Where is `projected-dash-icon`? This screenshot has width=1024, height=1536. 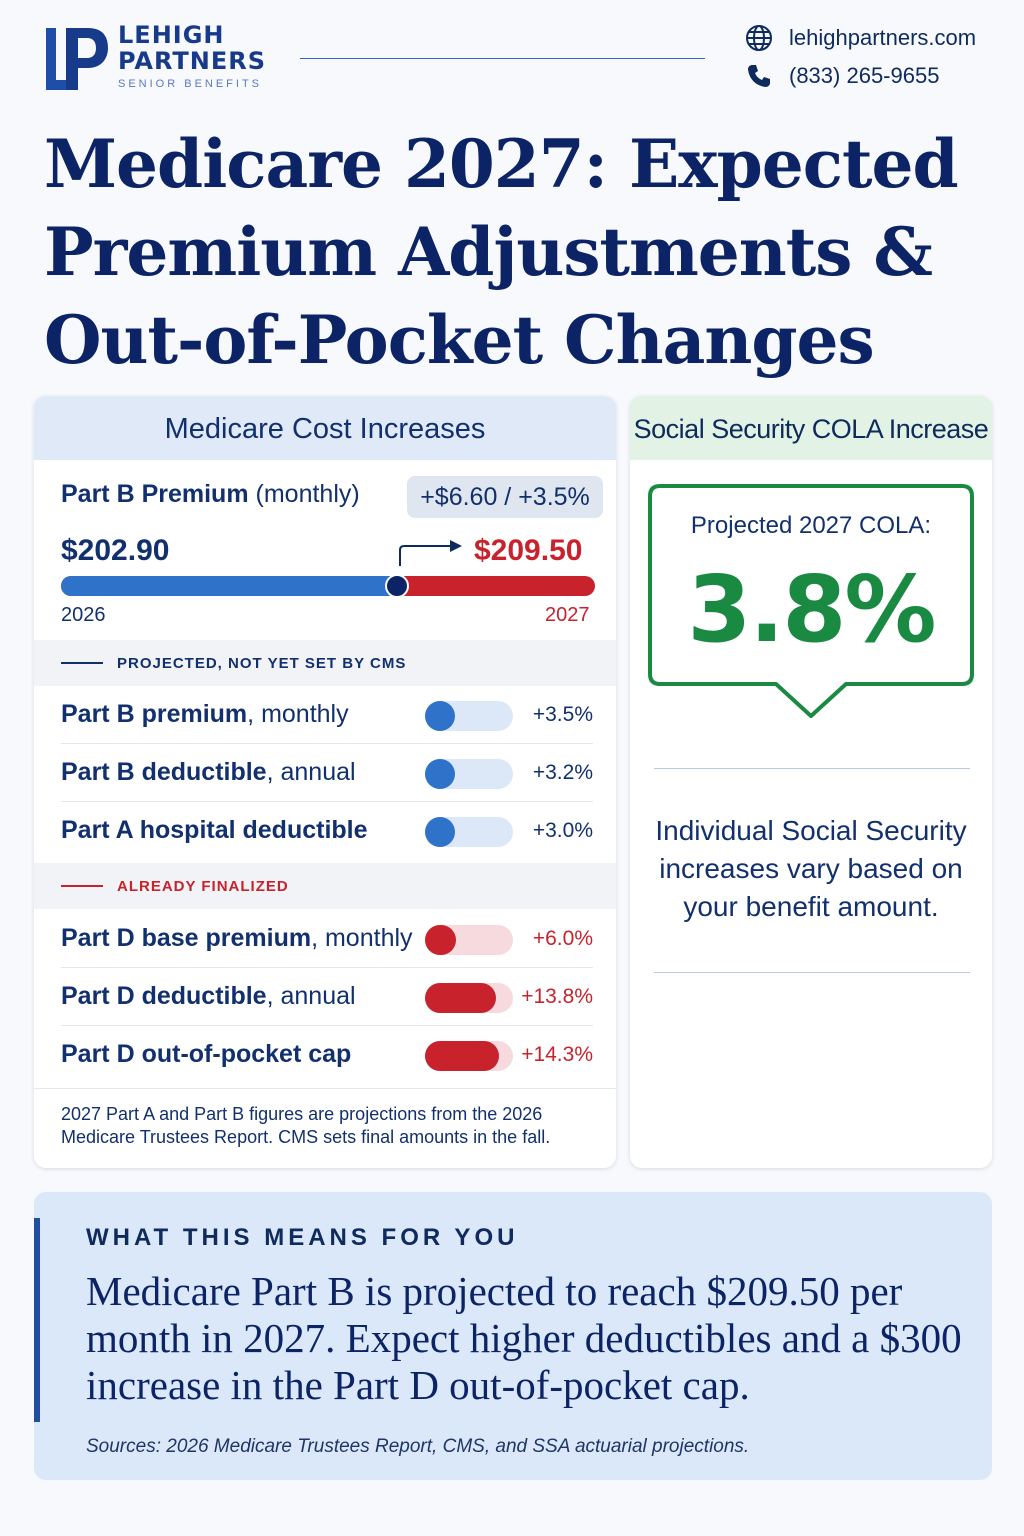
projected-dash-icon is located at coordinates (82, 663).